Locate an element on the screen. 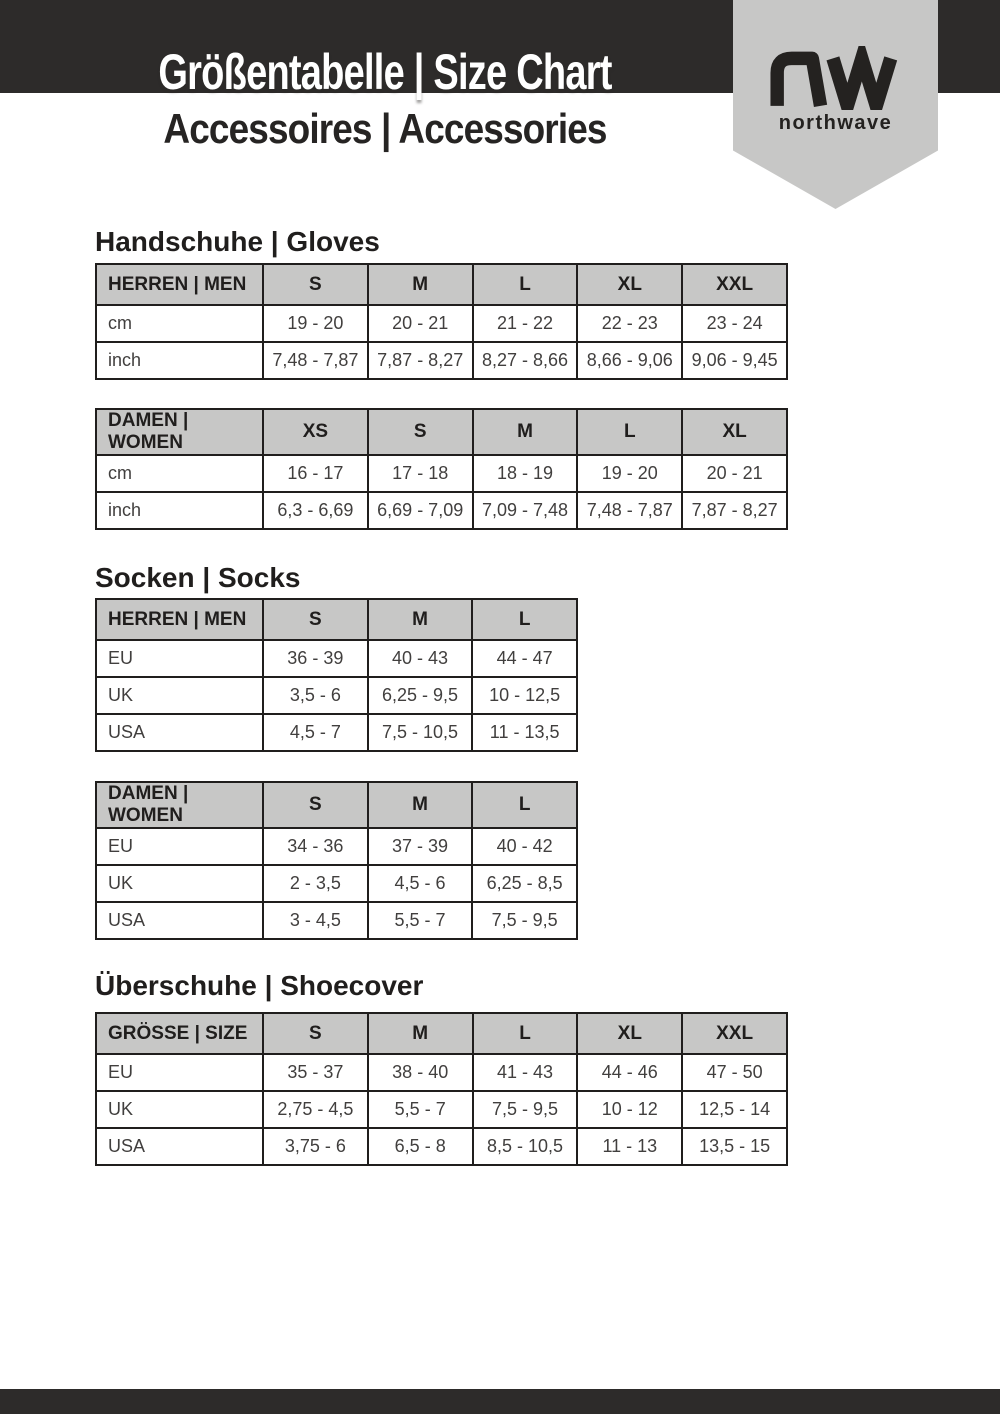  size-value: 18 - 19 is located at coordinates (525, 473).